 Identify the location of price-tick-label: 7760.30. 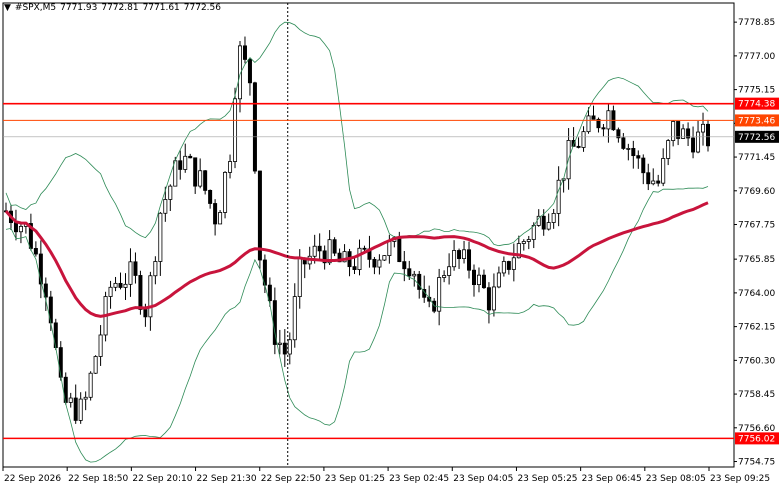
(756, 361).